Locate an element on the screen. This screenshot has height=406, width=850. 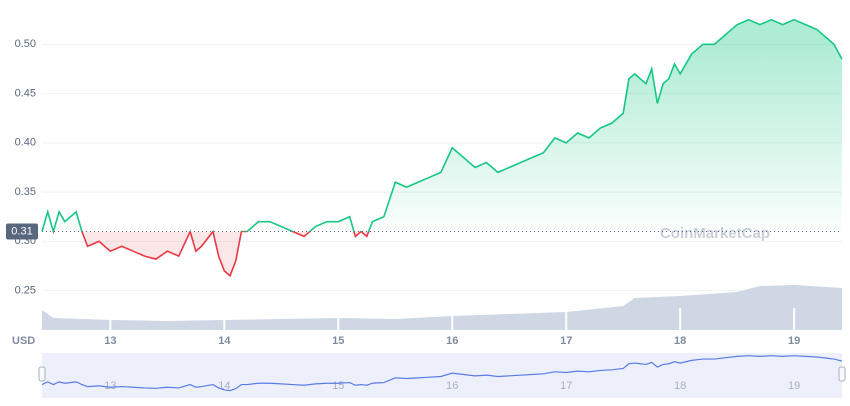
x-tick-label: 17 is located at coordinates (566, 341).